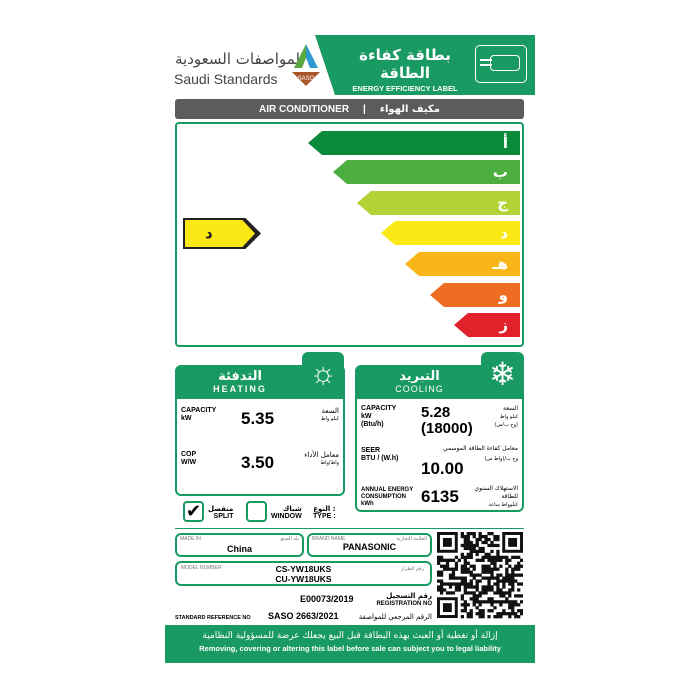 This screenshot has height=700, width=700. Describe the element at coordinates (258, 418) in the screenshot. I see `heating-capacity-value: 5.35` at that location.